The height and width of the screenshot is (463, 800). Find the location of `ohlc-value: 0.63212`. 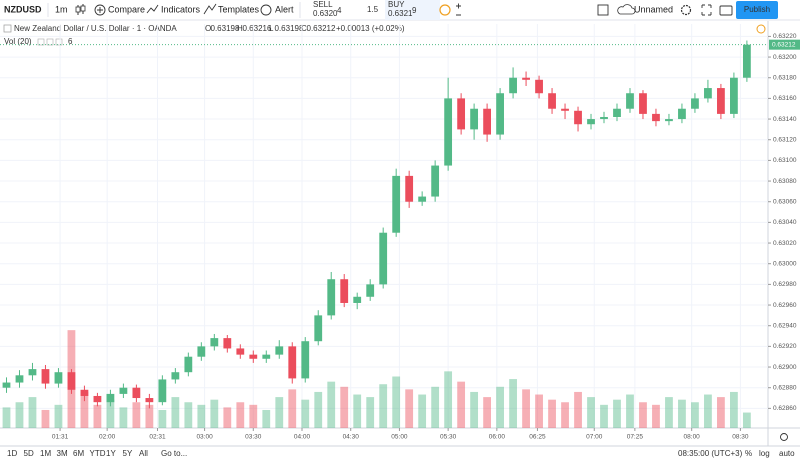

ohlc-value: 0.63212 is located at coordinates (321, 28).